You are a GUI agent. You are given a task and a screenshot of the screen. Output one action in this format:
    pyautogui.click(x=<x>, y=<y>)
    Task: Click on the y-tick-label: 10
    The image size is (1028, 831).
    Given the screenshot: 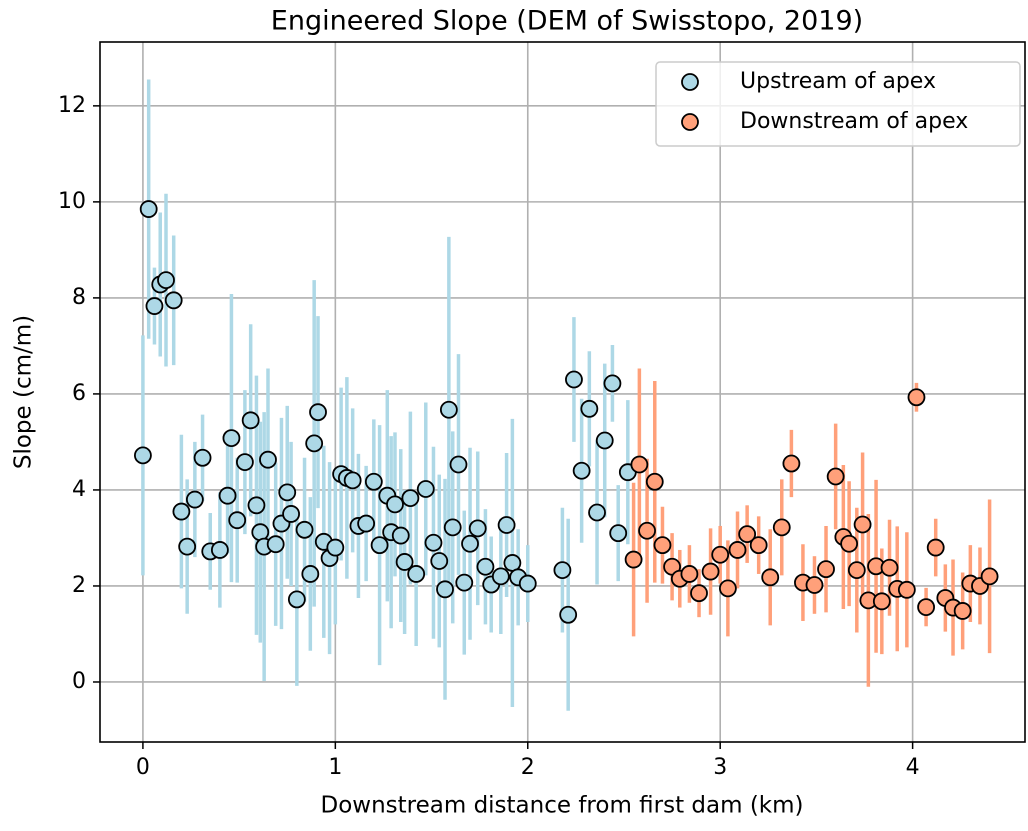 What is the action you would take?
    pyautogui.click(x=72, y=201)
    